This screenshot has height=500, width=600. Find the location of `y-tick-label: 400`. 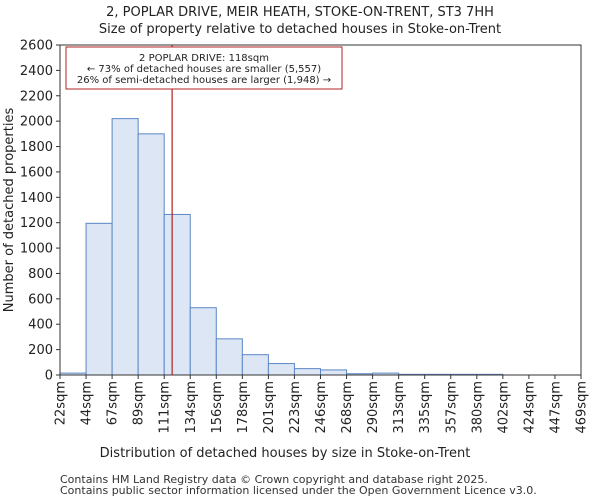

y-tick-label: 400 is located at coordinates (40, 325).